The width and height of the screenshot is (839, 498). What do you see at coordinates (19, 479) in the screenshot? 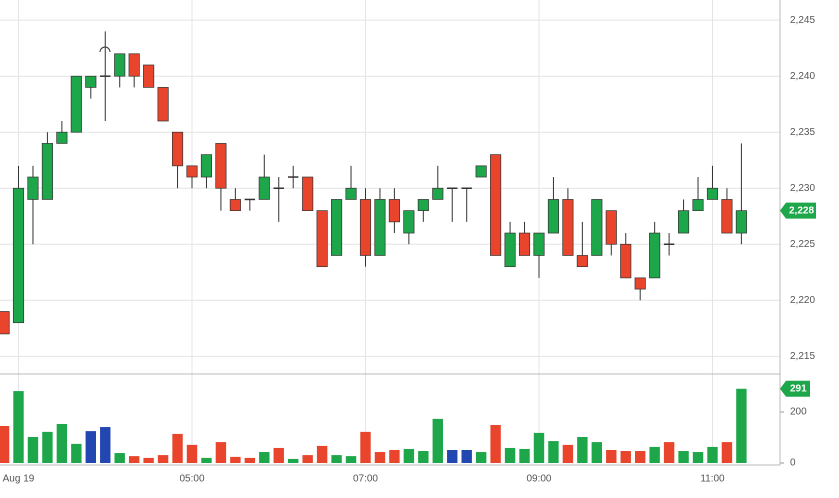
I see `x-tick-label: Aug 19` at bounding box center [19, 479].